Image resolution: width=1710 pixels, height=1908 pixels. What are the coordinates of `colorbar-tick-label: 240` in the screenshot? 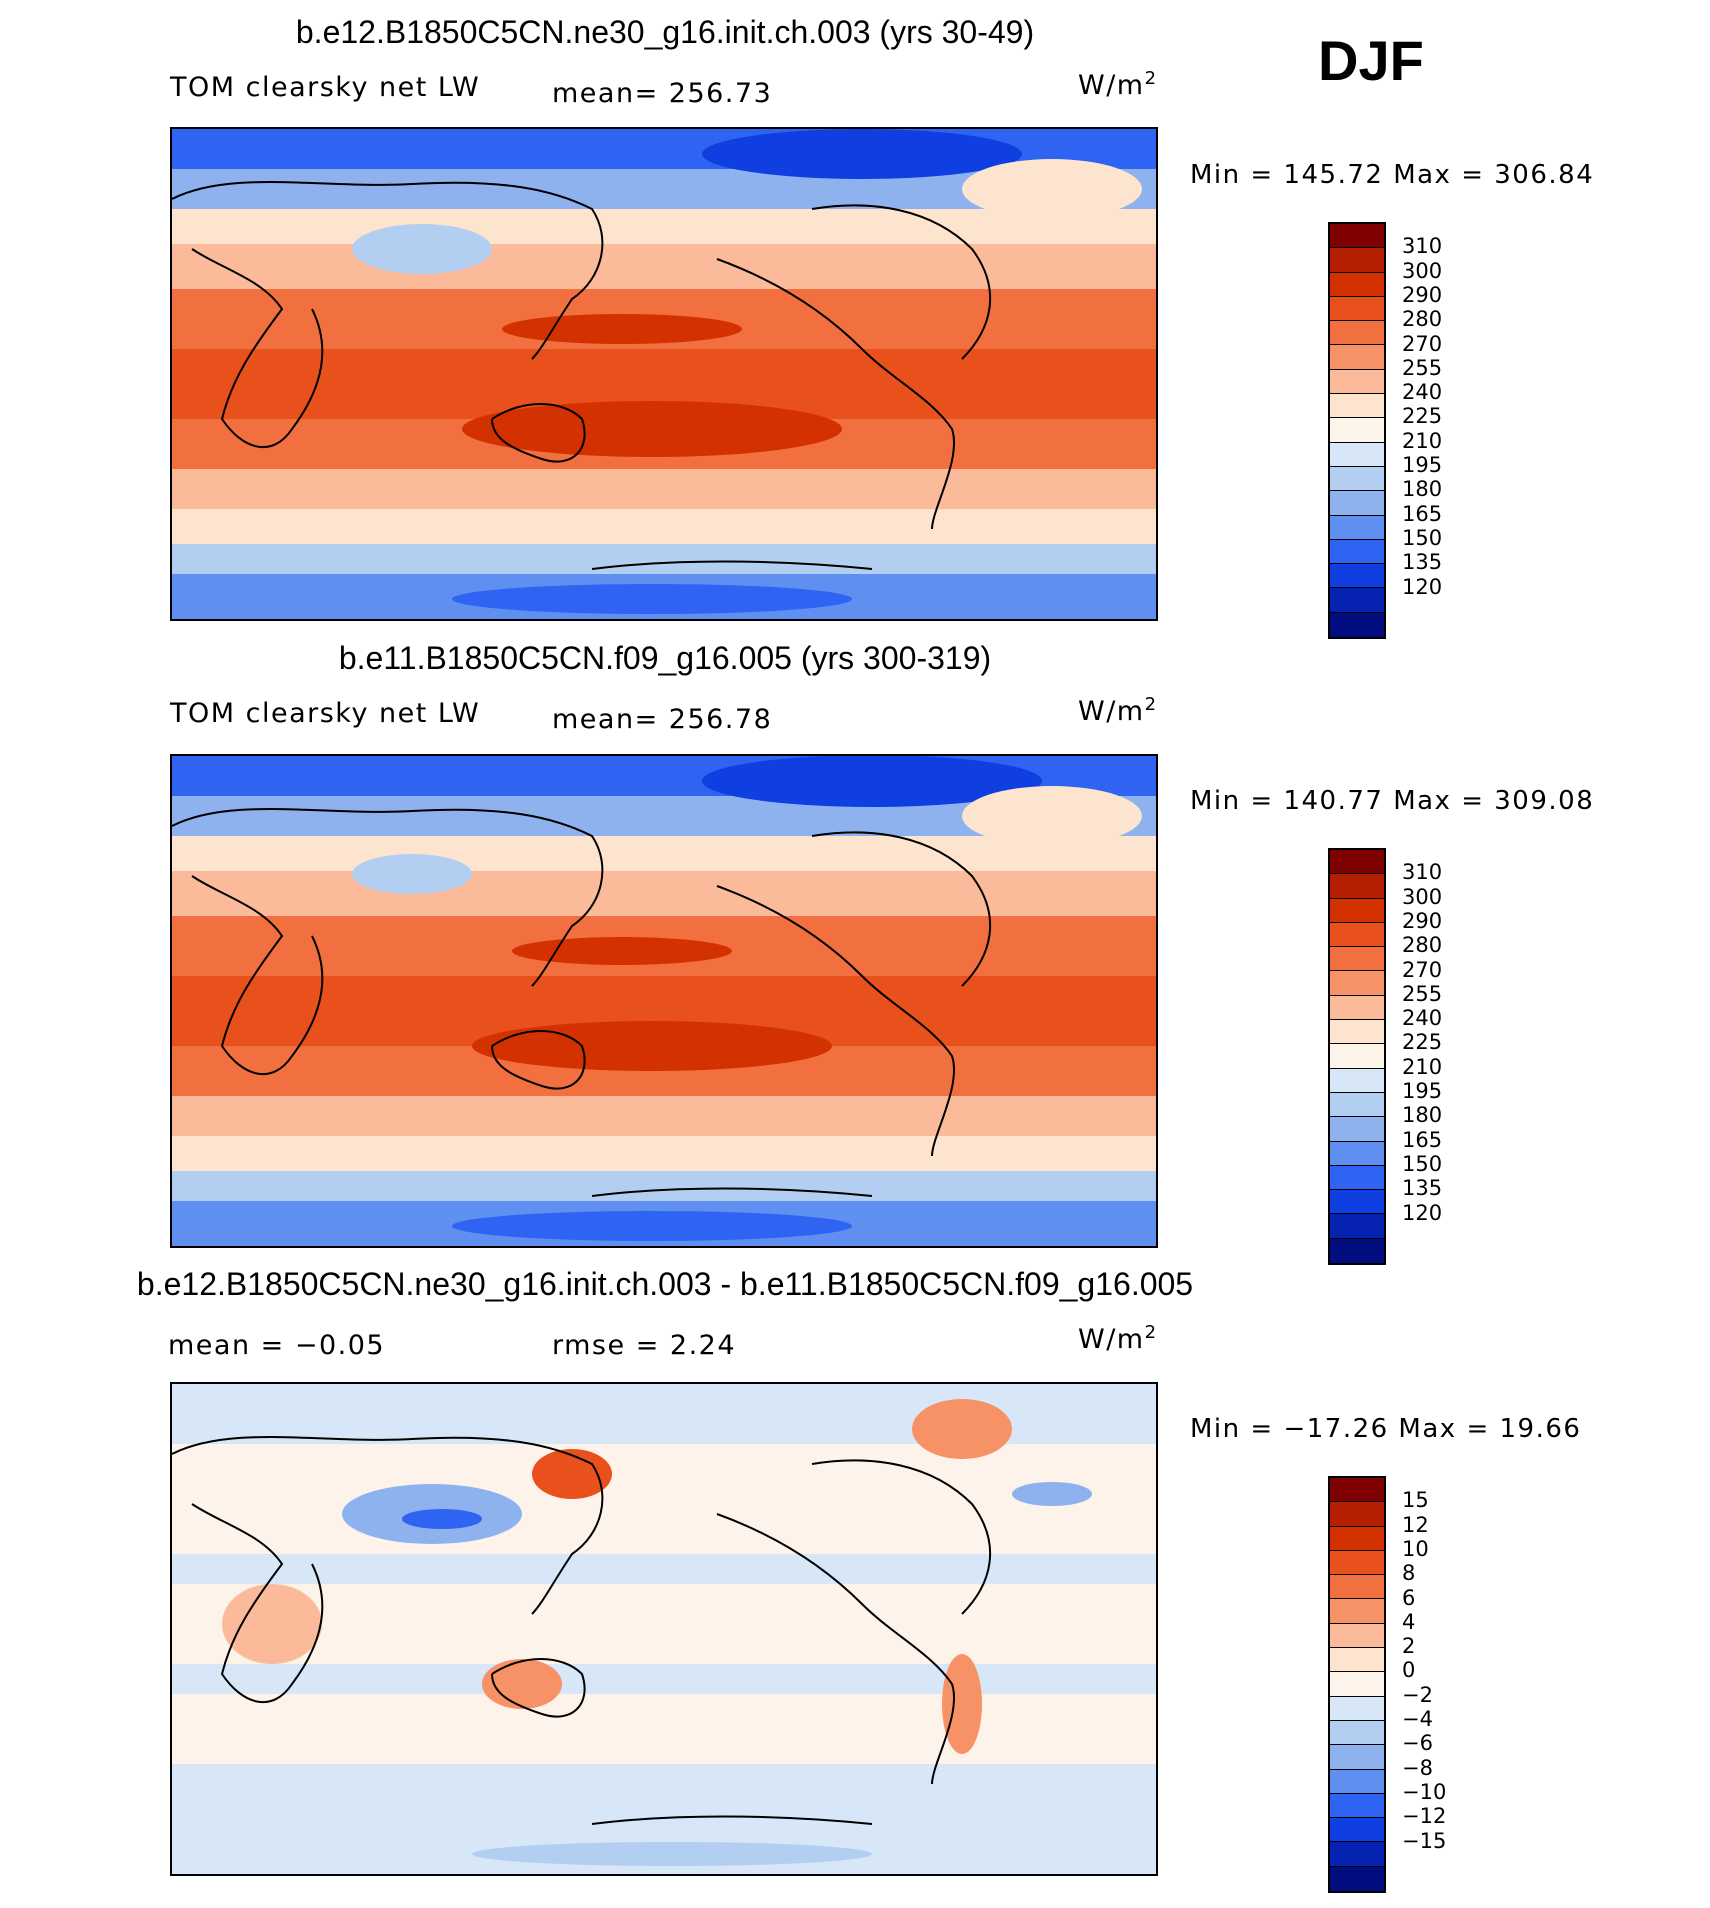 It's located at (1422, 392).